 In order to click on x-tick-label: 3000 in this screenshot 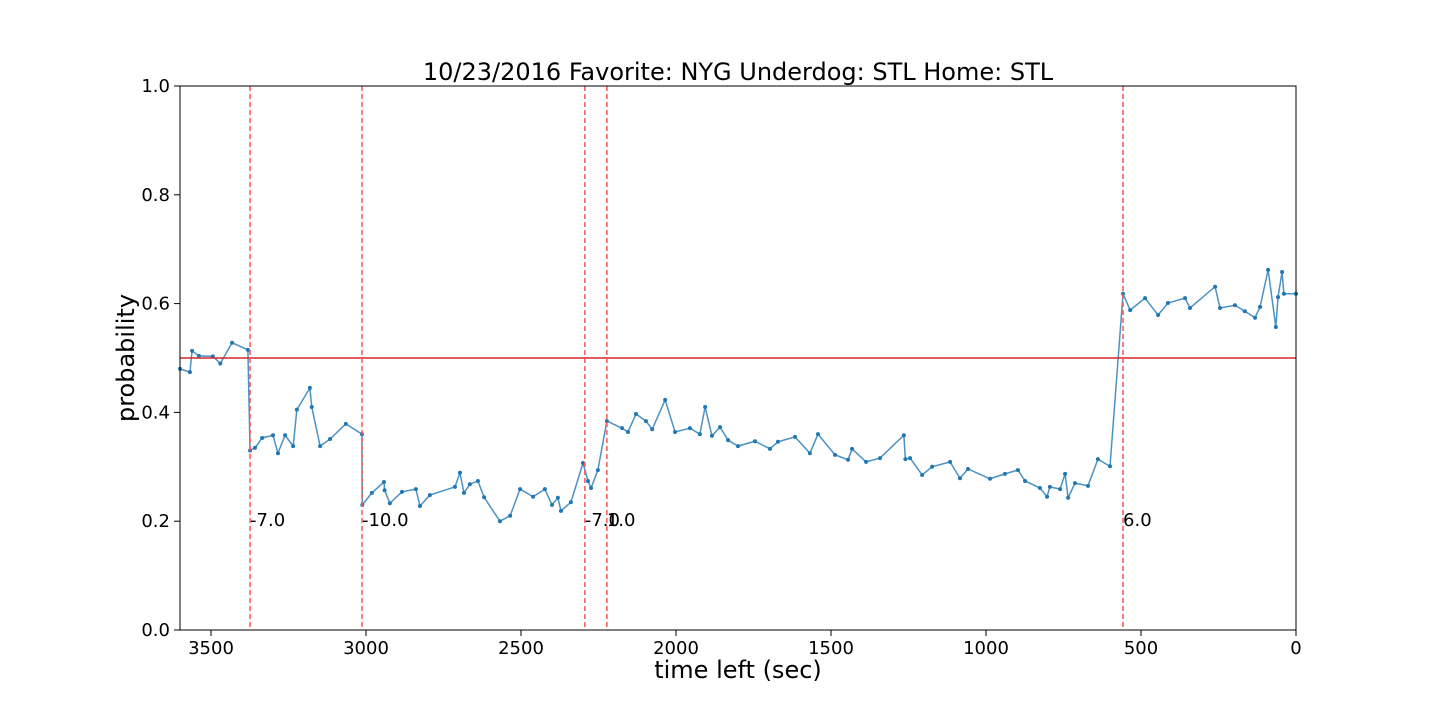, I will do `click(366, 648)`.